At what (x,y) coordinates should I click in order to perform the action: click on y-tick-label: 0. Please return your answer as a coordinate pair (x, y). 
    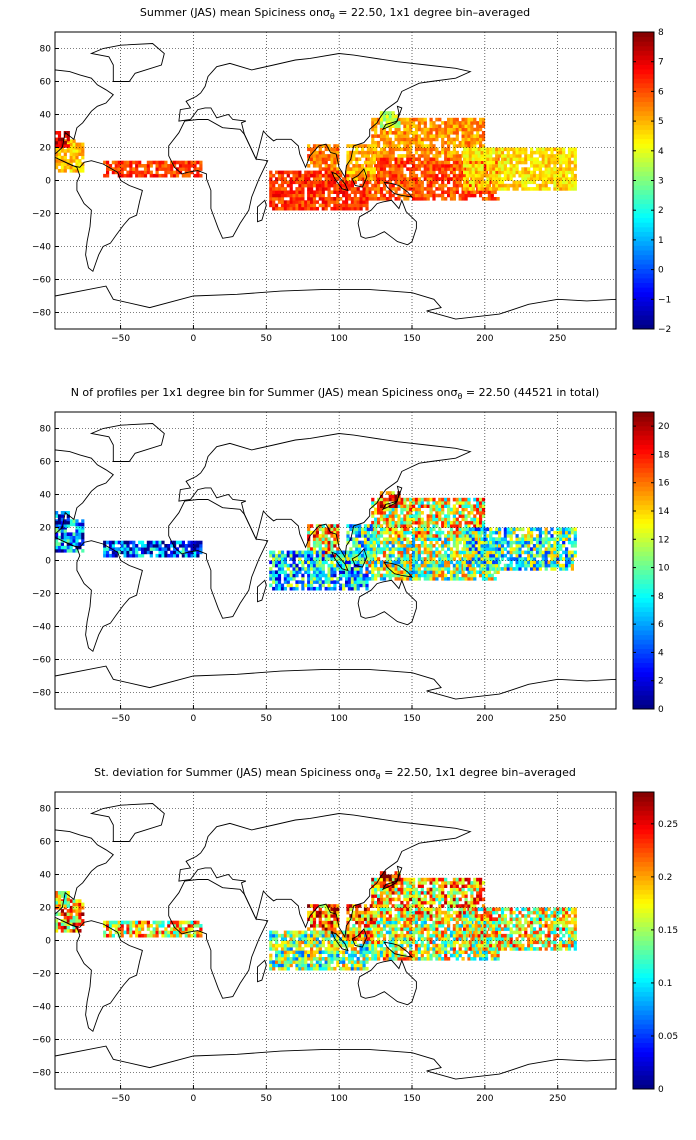
    Looking at the image, I should click on (48, 182).